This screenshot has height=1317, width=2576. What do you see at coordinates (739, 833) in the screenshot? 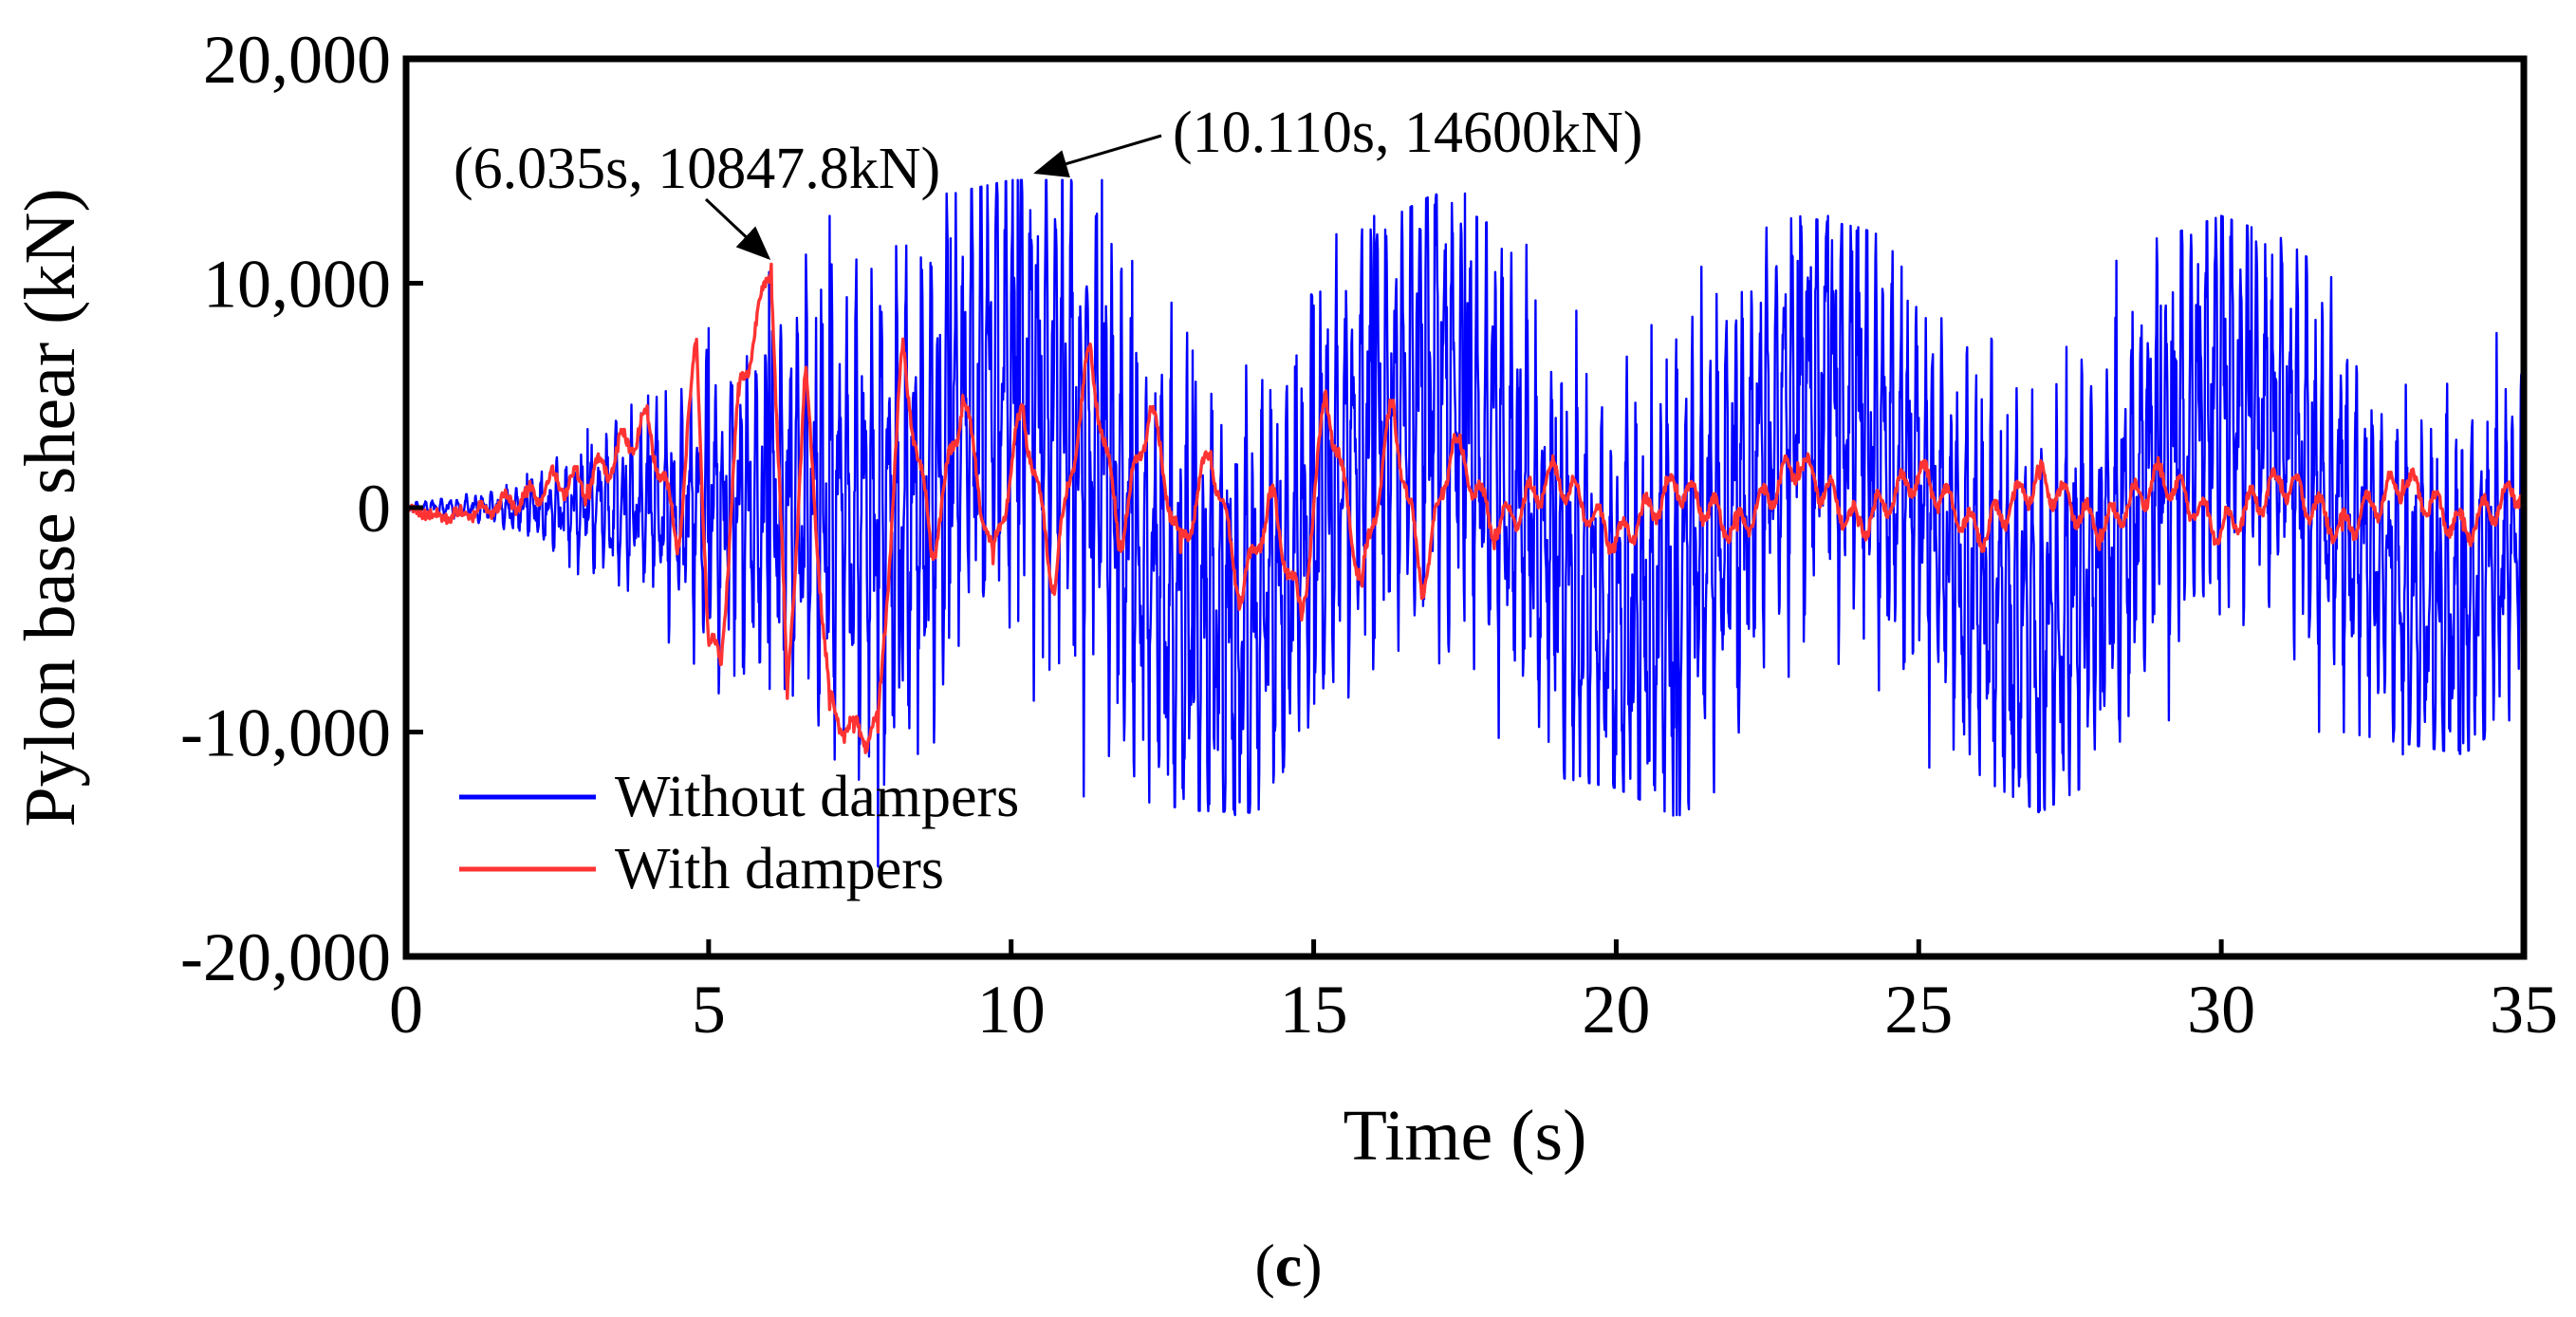
I see `legend: Without dampers With dampers` at bounding box center [739, 833].